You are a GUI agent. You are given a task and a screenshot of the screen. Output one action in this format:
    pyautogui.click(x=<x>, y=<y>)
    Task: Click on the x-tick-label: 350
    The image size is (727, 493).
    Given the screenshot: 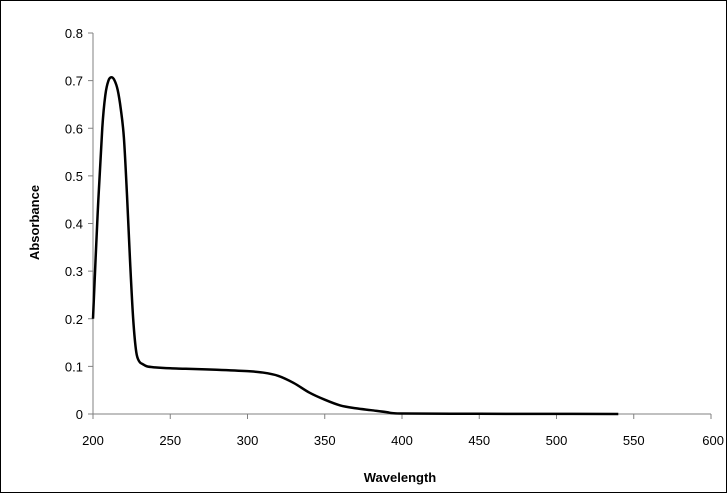 What is the action you would take?
    pyautogui.click(x=325, y=440)
    